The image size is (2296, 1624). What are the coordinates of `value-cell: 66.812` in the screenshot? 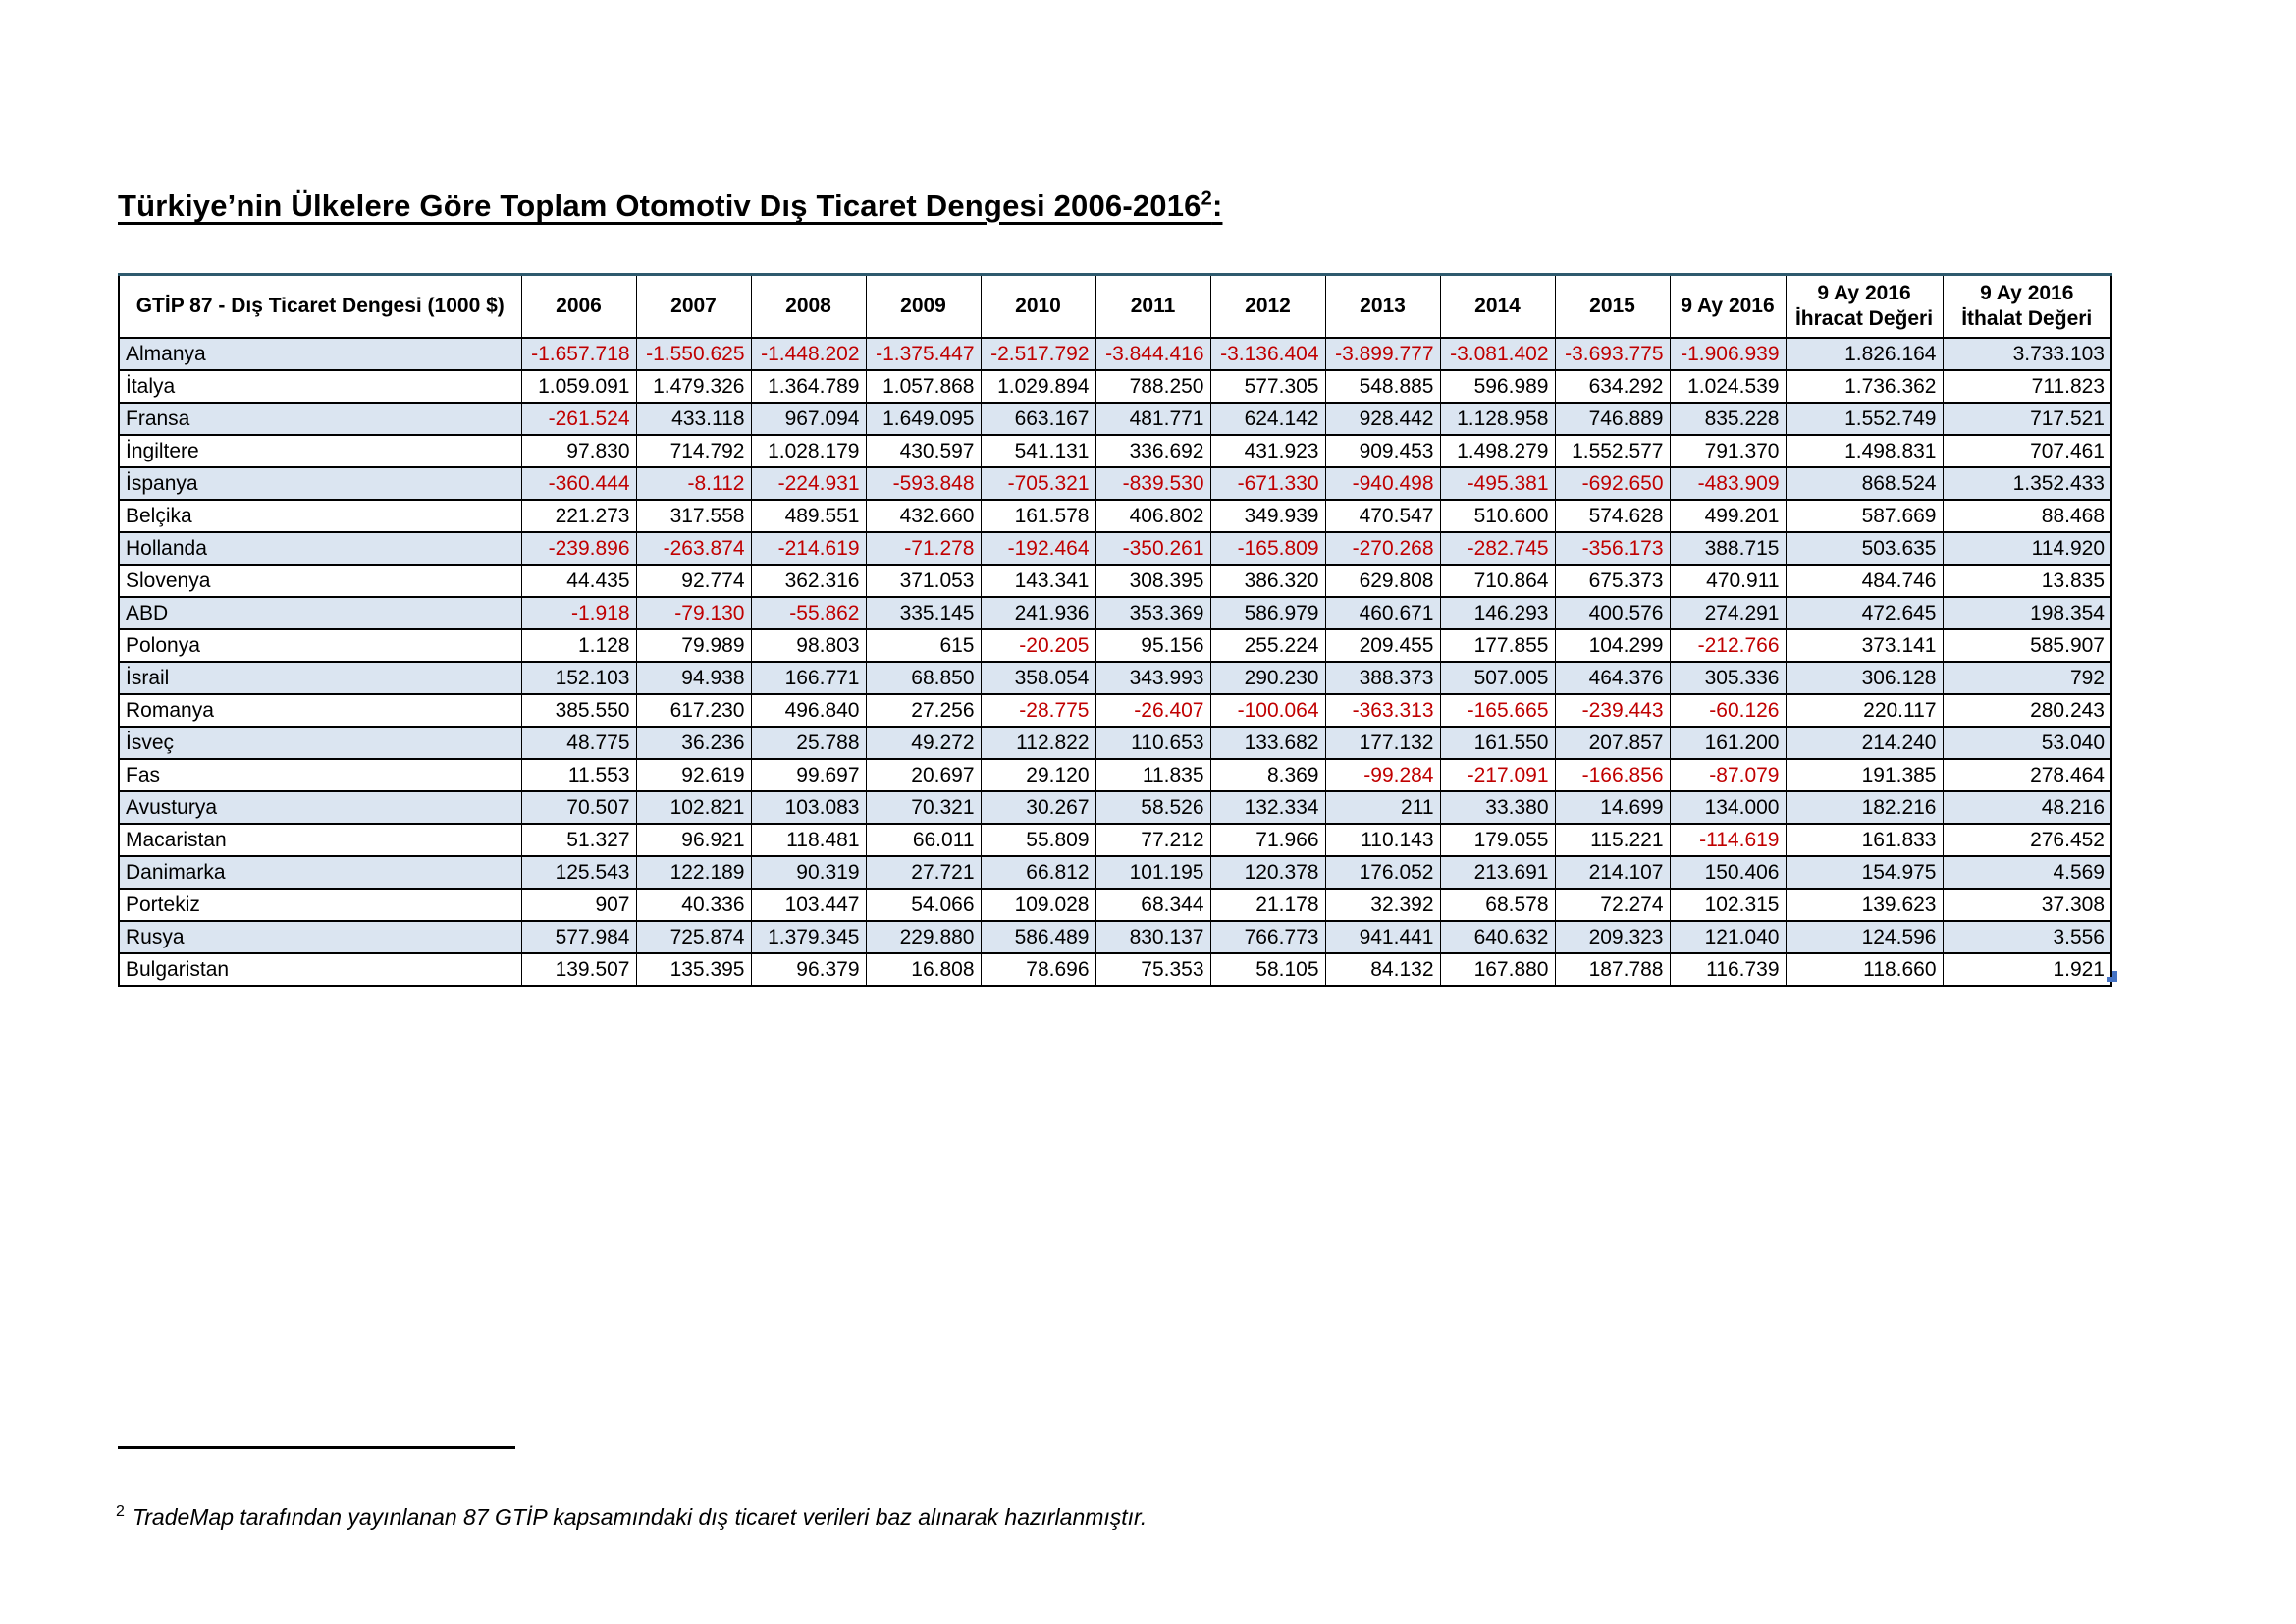 It's located at (1038, 872).